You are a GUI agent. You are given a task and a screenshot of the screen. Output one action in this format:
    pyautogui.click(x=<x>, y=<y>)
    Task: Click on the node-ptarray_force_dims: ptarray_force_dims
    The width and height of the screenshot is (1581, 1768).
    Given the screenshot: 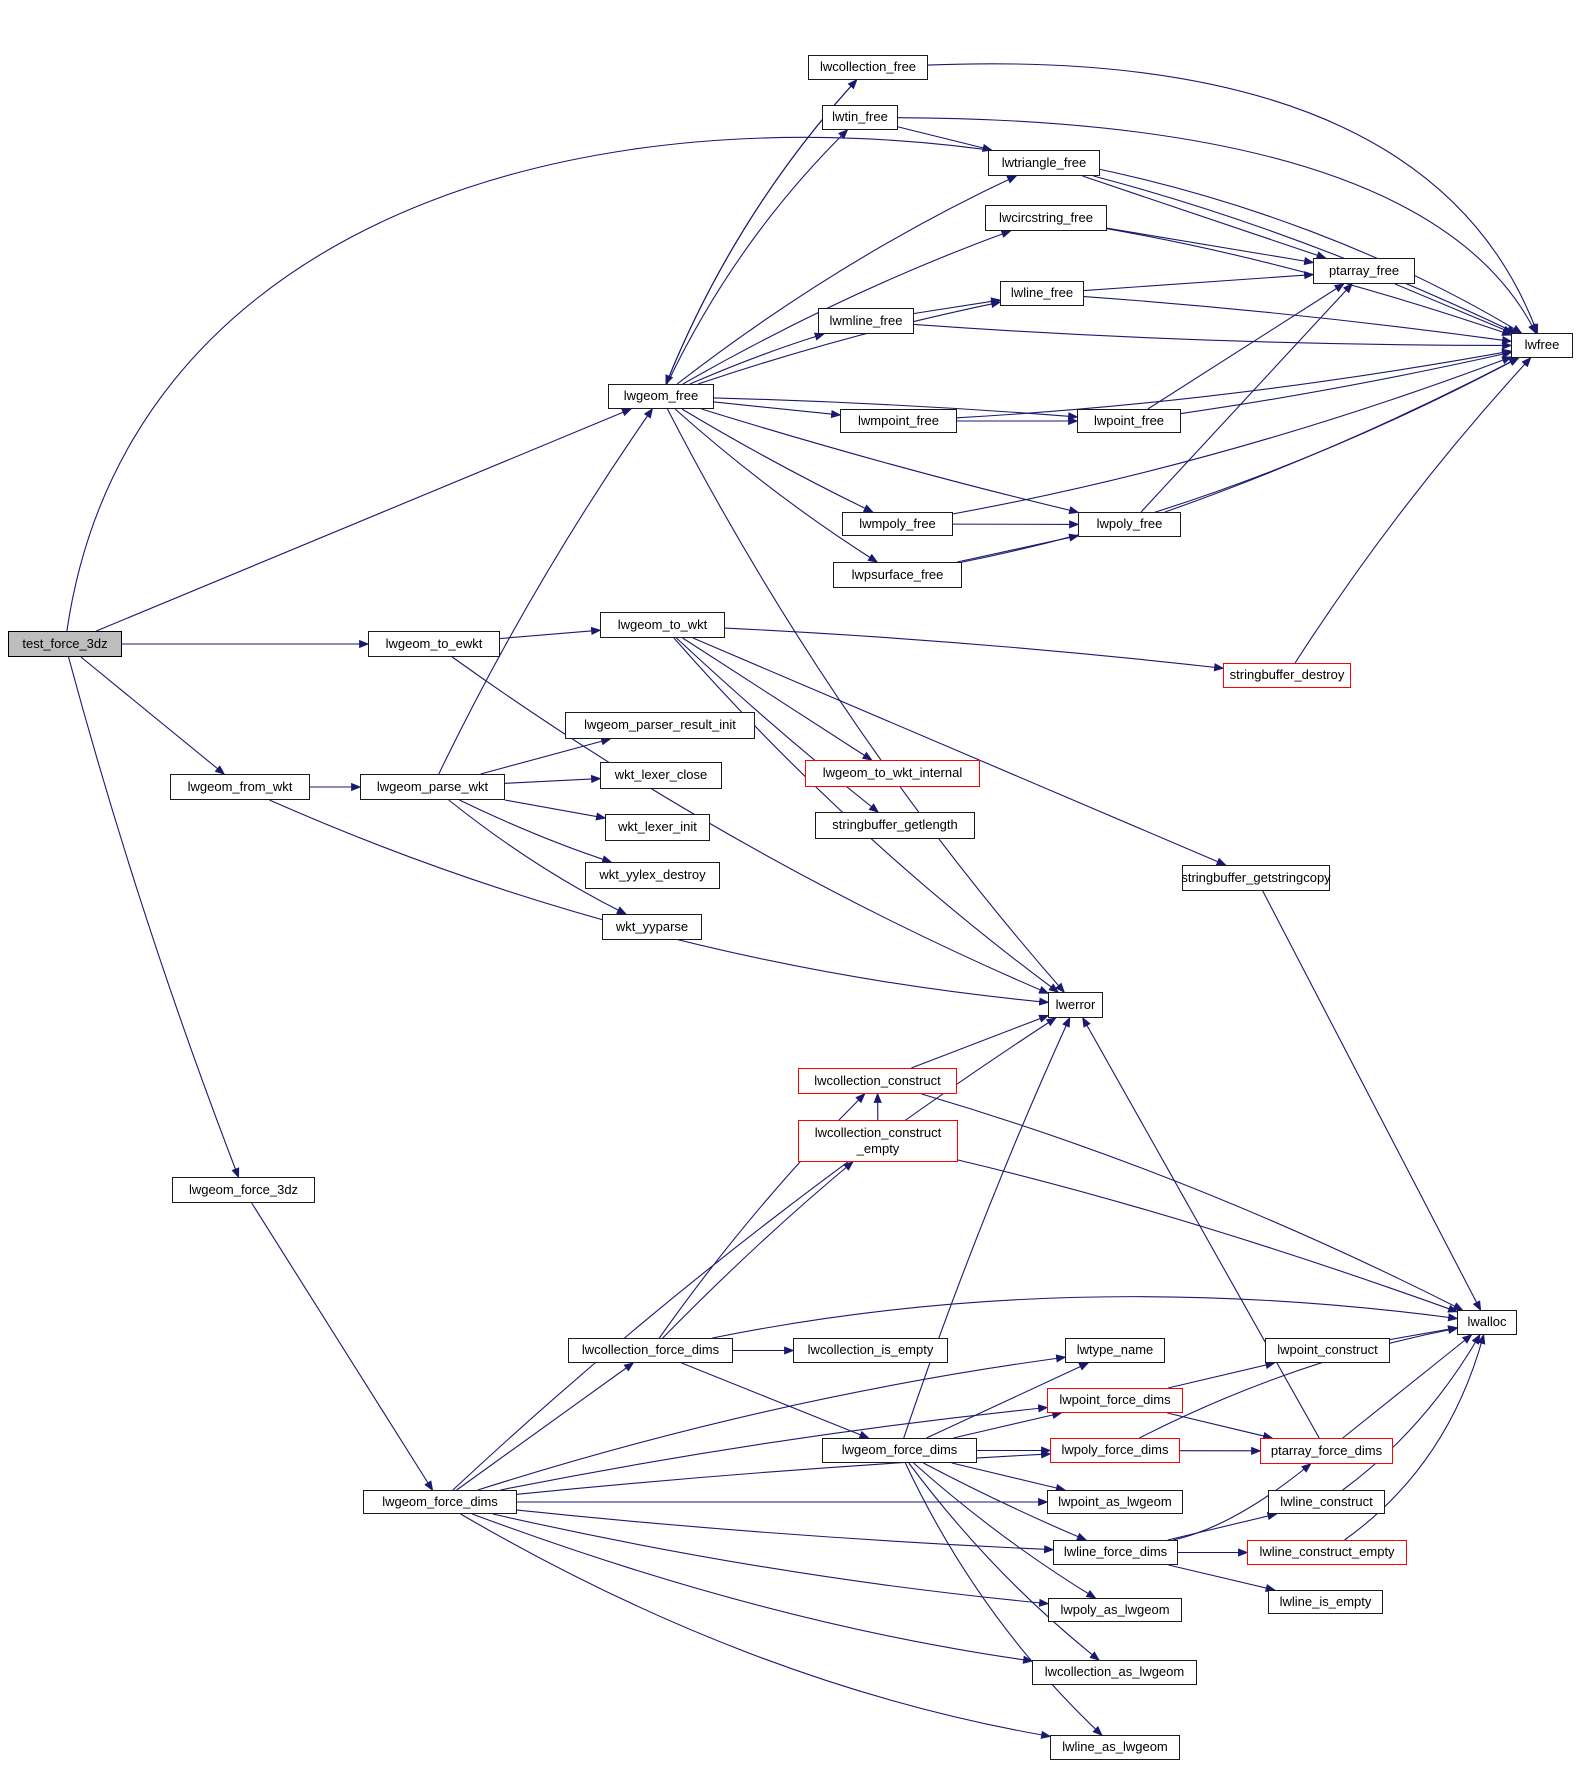 What is the action you would take?
    pyautogui.click(x=1326, y=1451)
    